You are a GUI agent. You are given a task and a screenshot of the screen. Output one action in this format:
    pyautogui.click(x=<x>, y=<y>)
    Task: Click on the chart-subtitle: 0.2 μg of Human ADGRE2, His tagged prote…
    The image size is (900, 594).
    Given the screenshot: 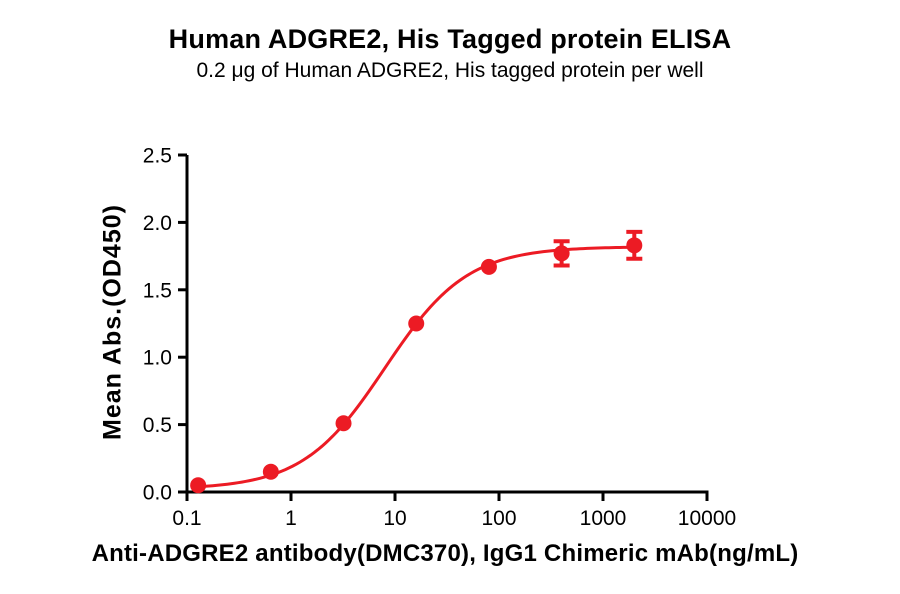 What is the action you would take?
    pyautogui.click(x=450, y=70)
    